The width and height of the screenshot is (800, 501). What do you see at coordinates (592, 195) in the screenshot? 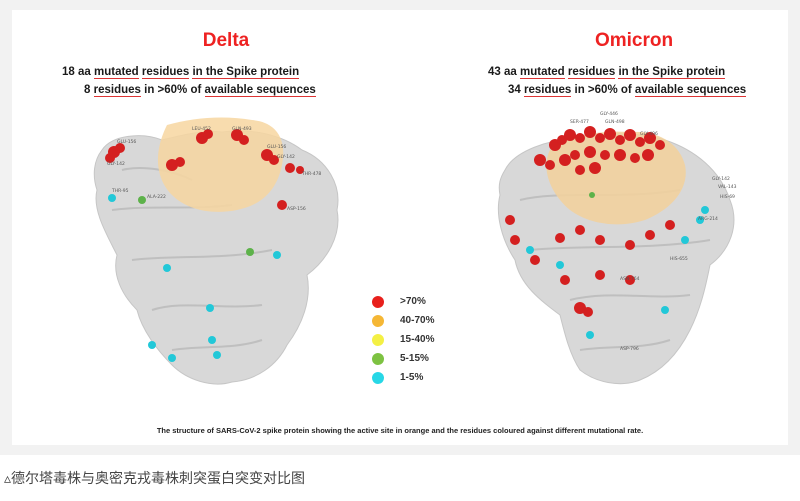
I see `omicron-green-residues` at bounding box center [592, 195].